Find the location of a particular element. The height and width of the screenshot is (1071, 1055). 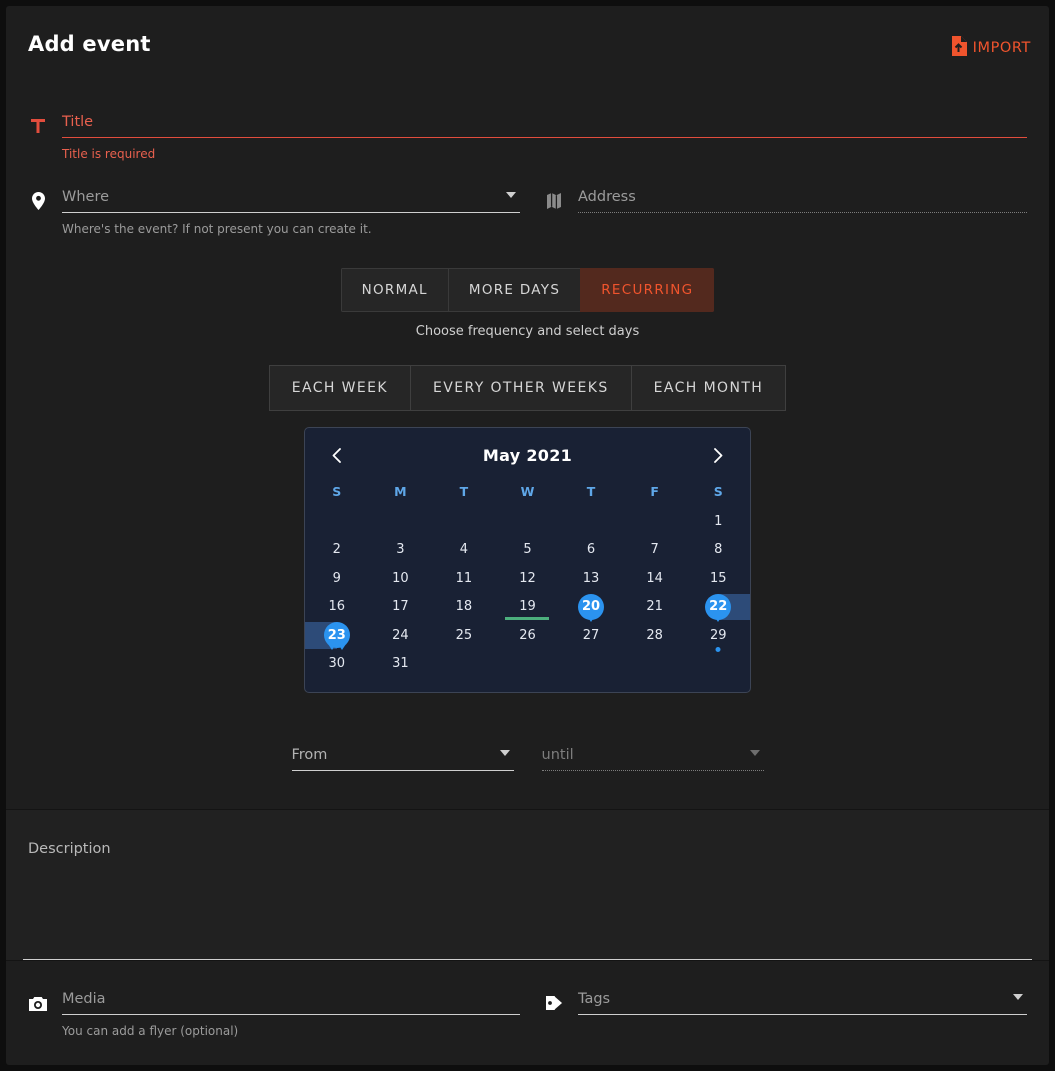

calendar-day-number: 11 is located at coordinates (464, 578).